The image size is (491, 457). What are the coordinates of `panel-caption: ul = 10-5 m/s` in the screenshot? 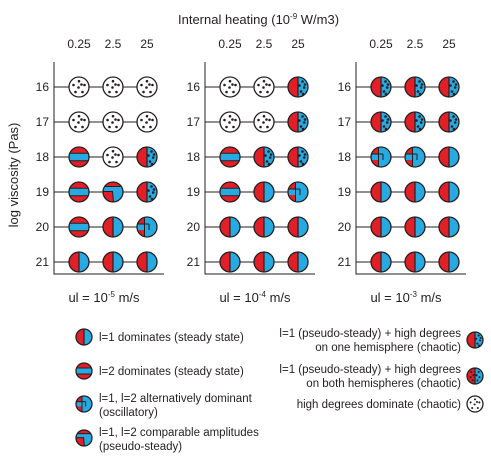 It's located at (104, 297).